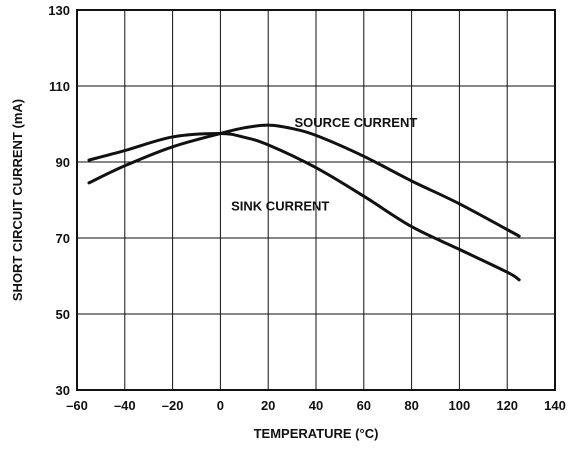 The image size is (579, 452). Describe the element at coordinates (280, 206) in the screenshot. I see `sink-current-label: SINK CURRENT` at that location.